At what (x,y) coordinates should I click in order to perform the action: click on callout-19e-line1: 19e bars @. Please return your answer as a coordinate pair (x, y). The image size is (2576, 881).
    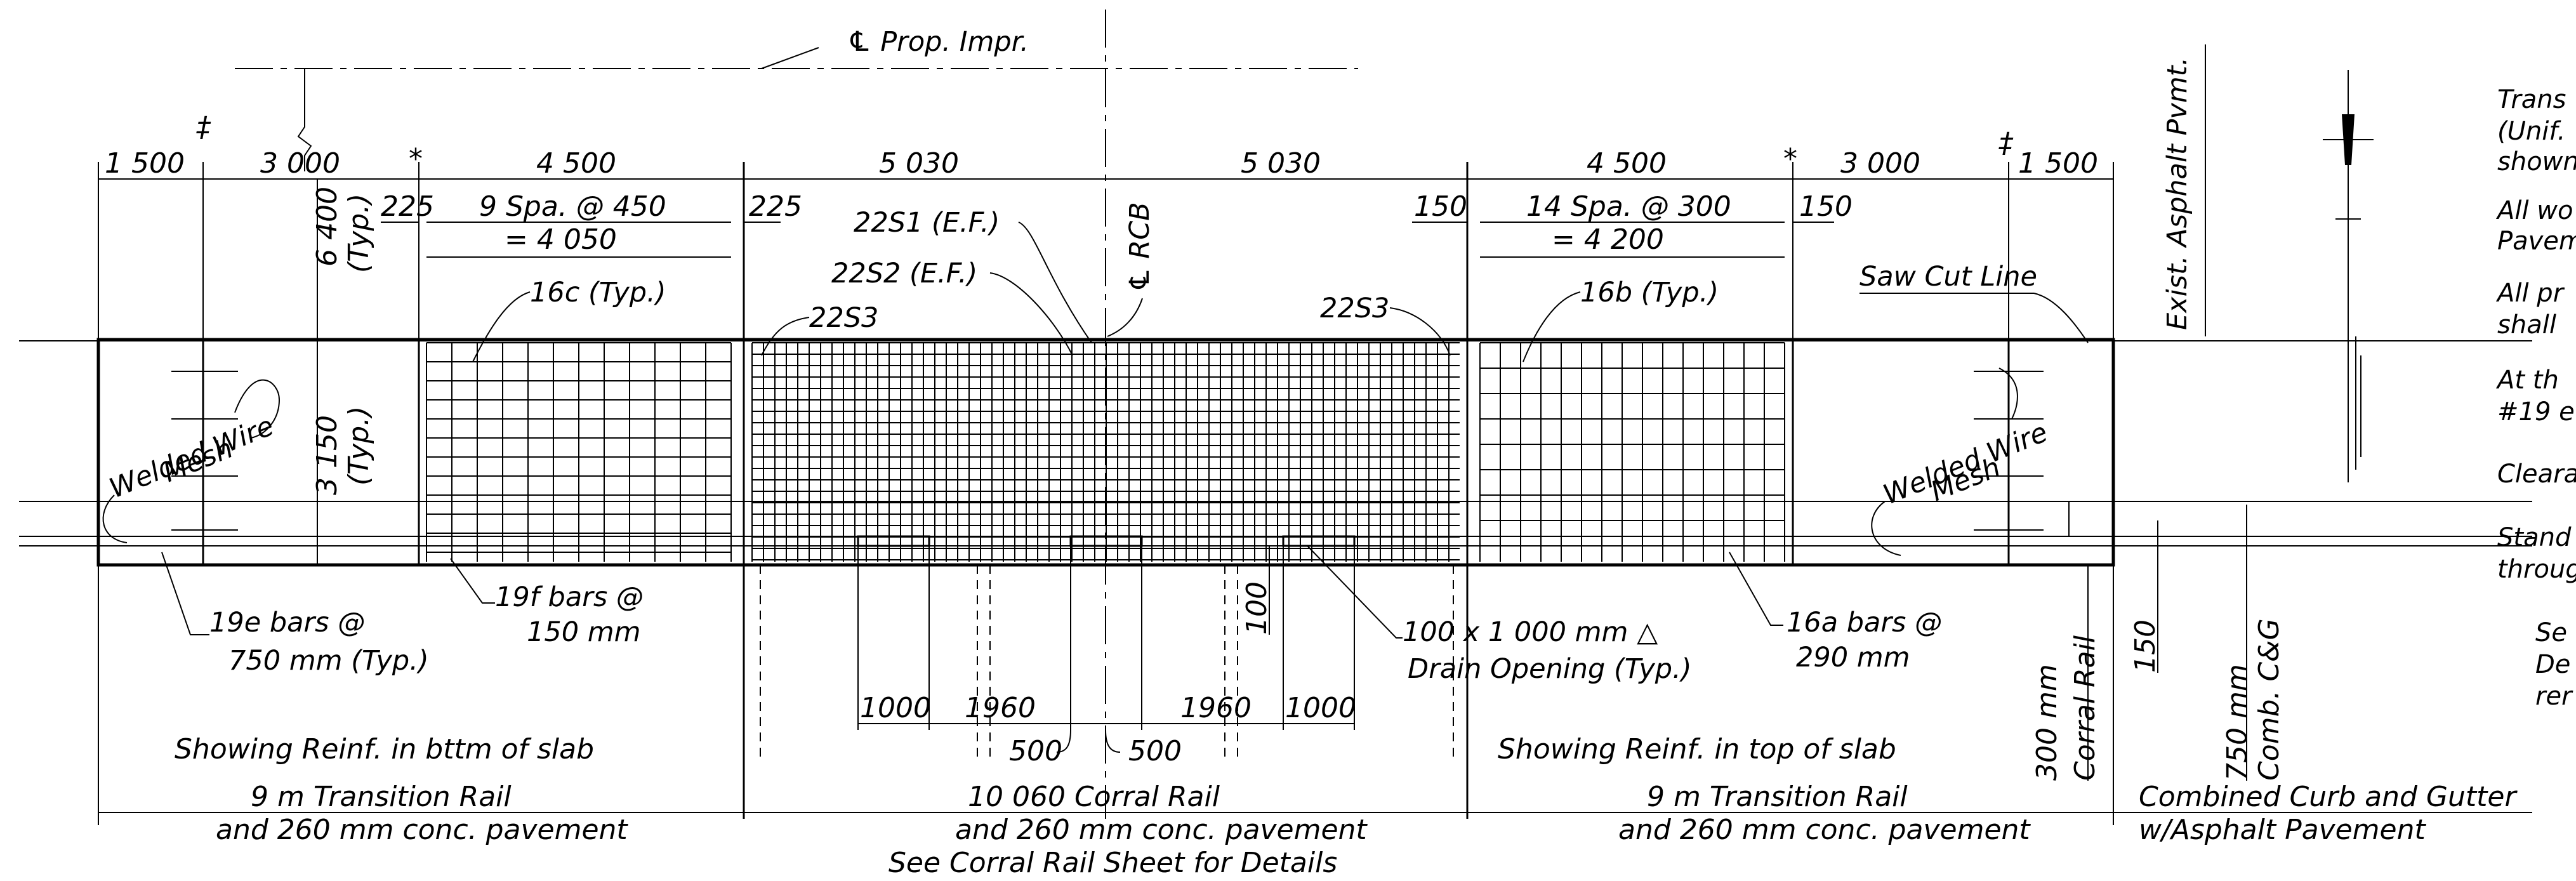
    Looking at the image, I should click on (287, 623).